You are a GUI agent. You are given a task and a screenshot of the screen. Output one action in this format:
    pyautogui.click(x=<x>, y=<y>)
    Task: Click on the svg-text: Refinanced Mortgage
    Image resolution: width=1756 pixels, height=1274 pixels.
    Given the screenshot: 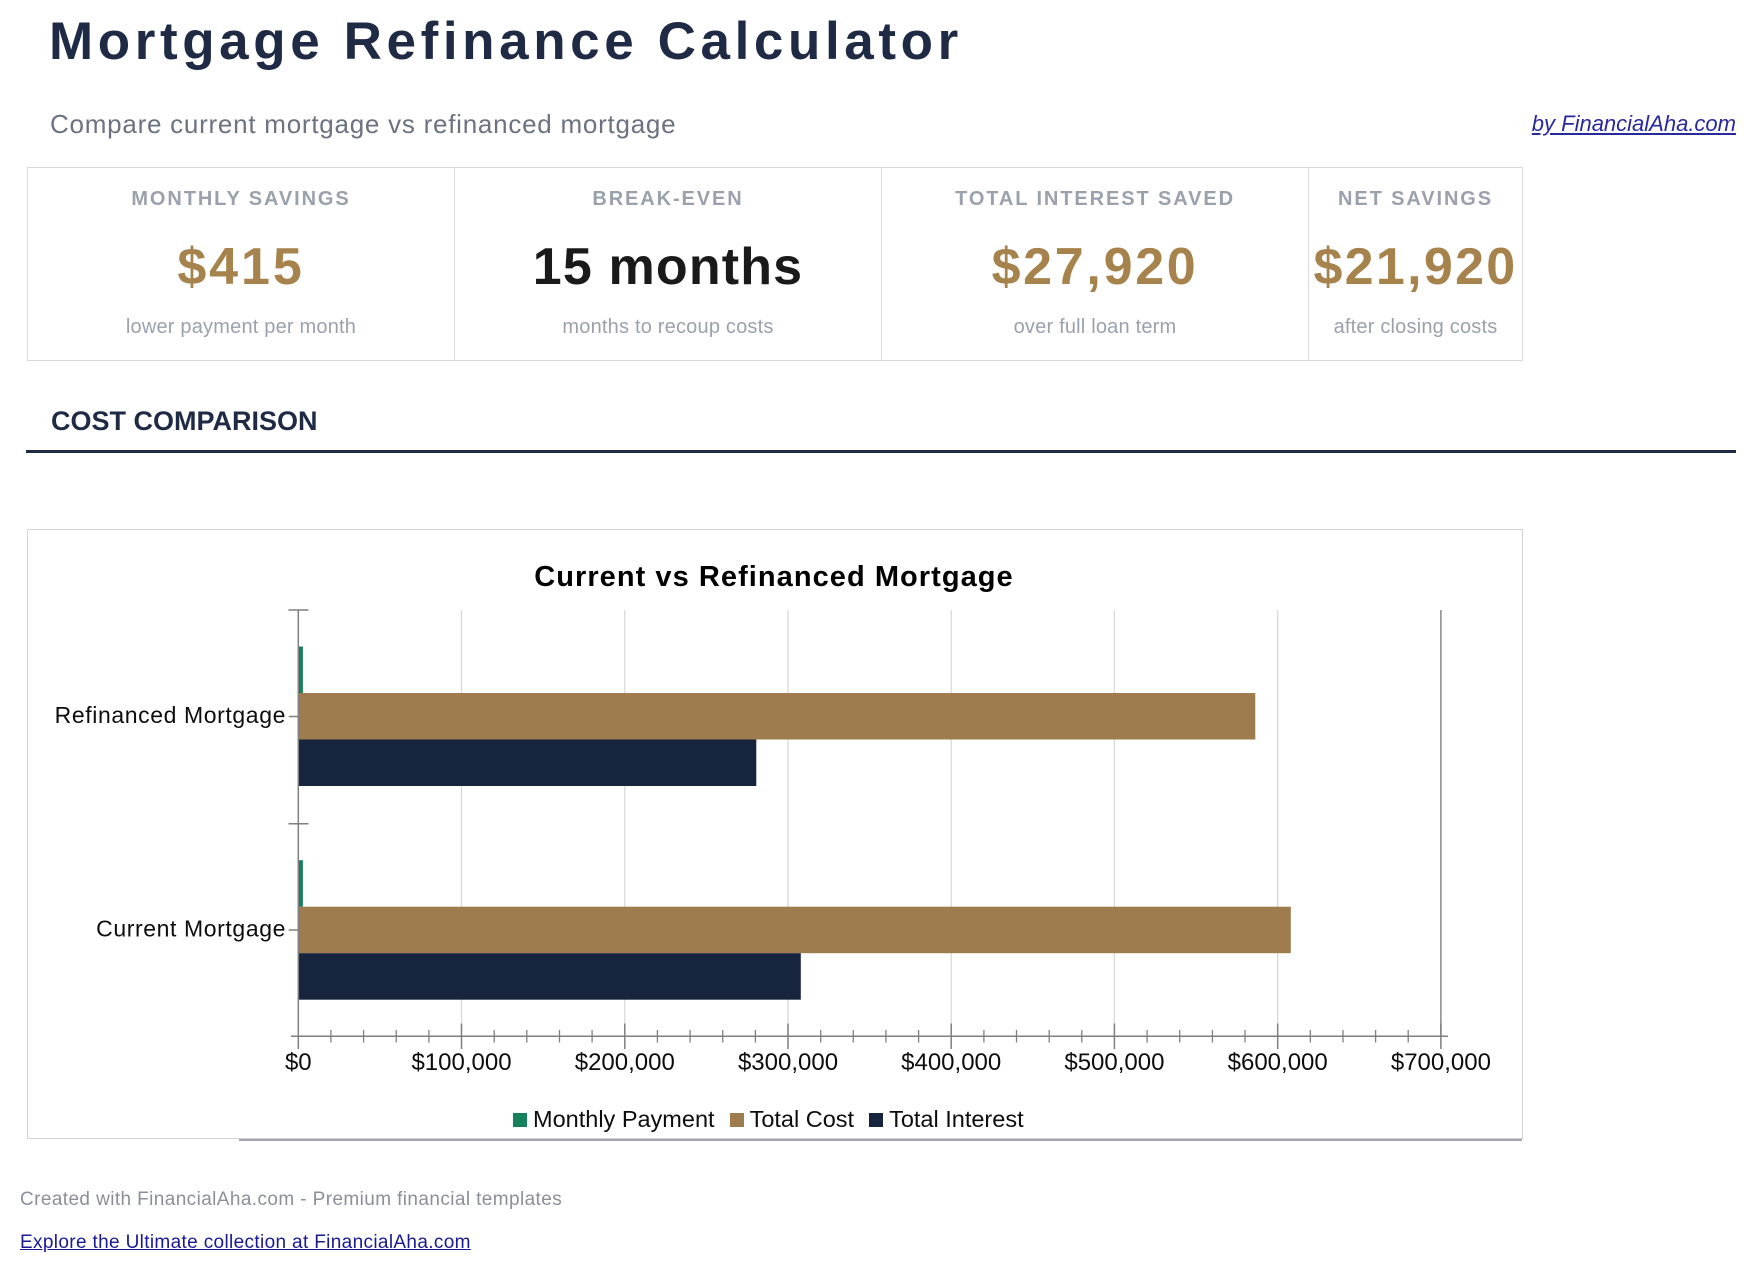 What is the action you would take?
    pyautogui.click(x=170, y=715)
    